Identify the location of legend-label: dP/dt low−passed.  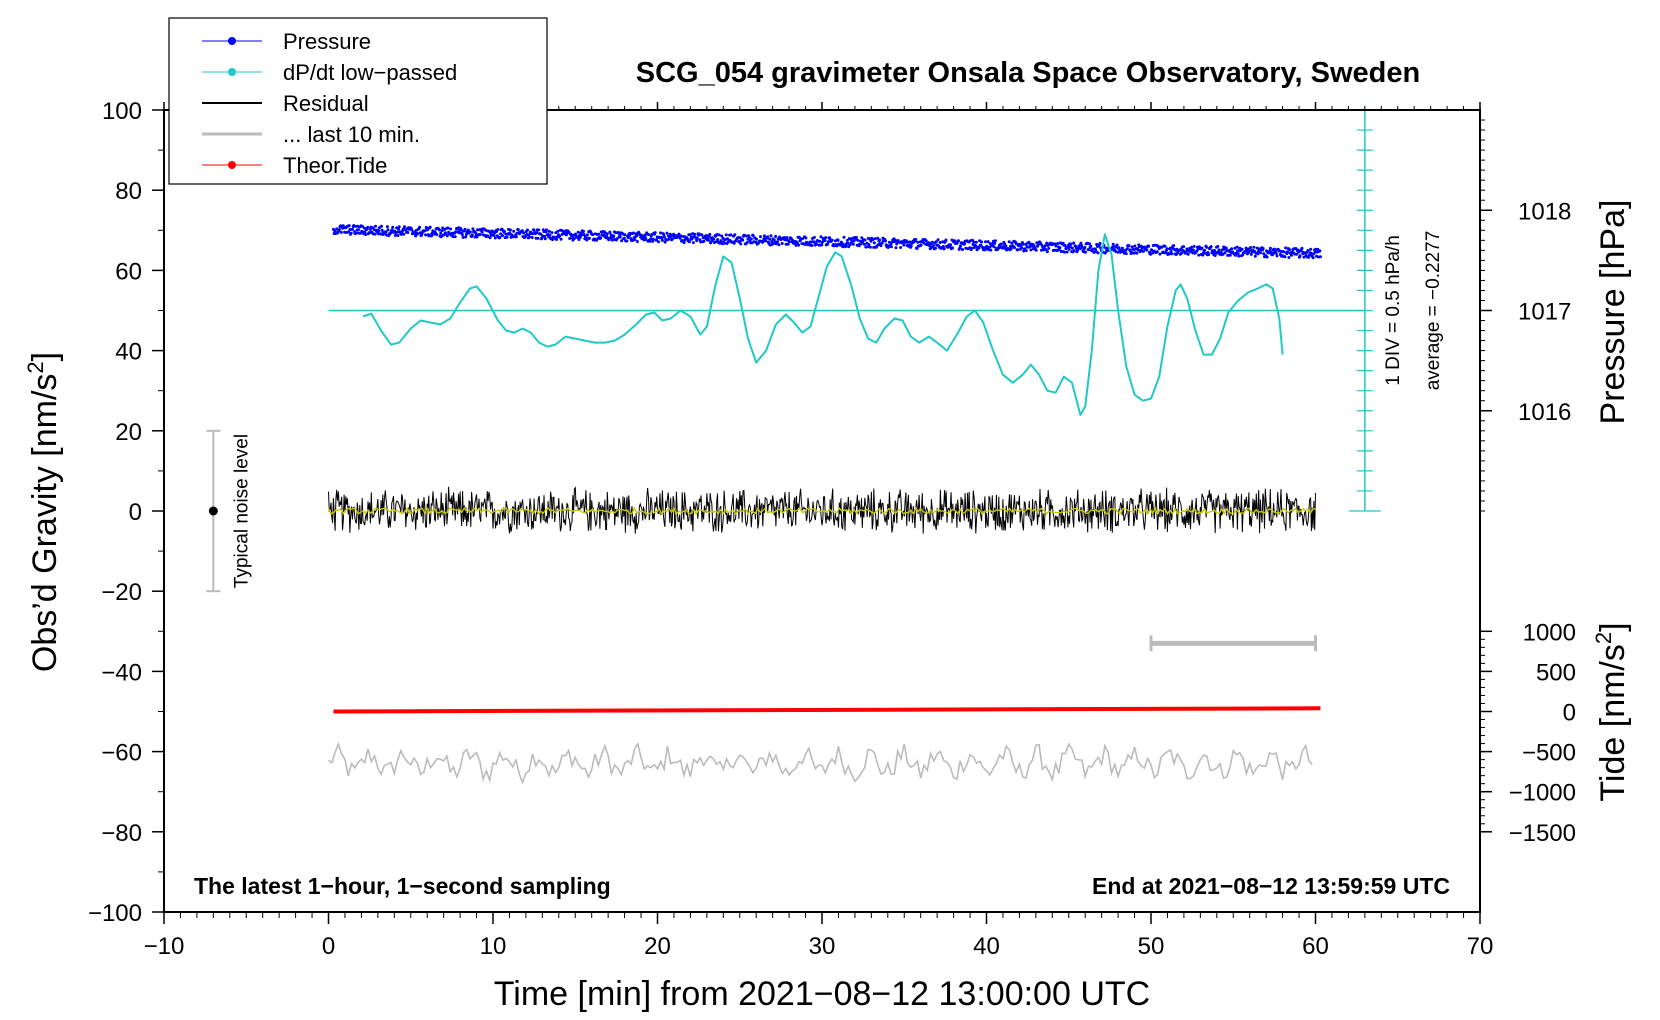
(370, 72).